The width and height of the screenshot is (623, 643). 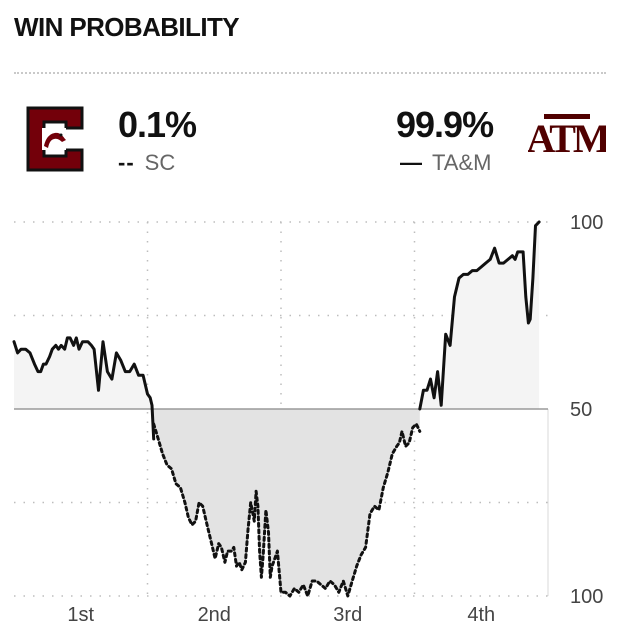 What do you see at coordinates (411, 162) in the screenshot?
I see `tamu-legend-line-icon: —` at bounding box center [411, 162].